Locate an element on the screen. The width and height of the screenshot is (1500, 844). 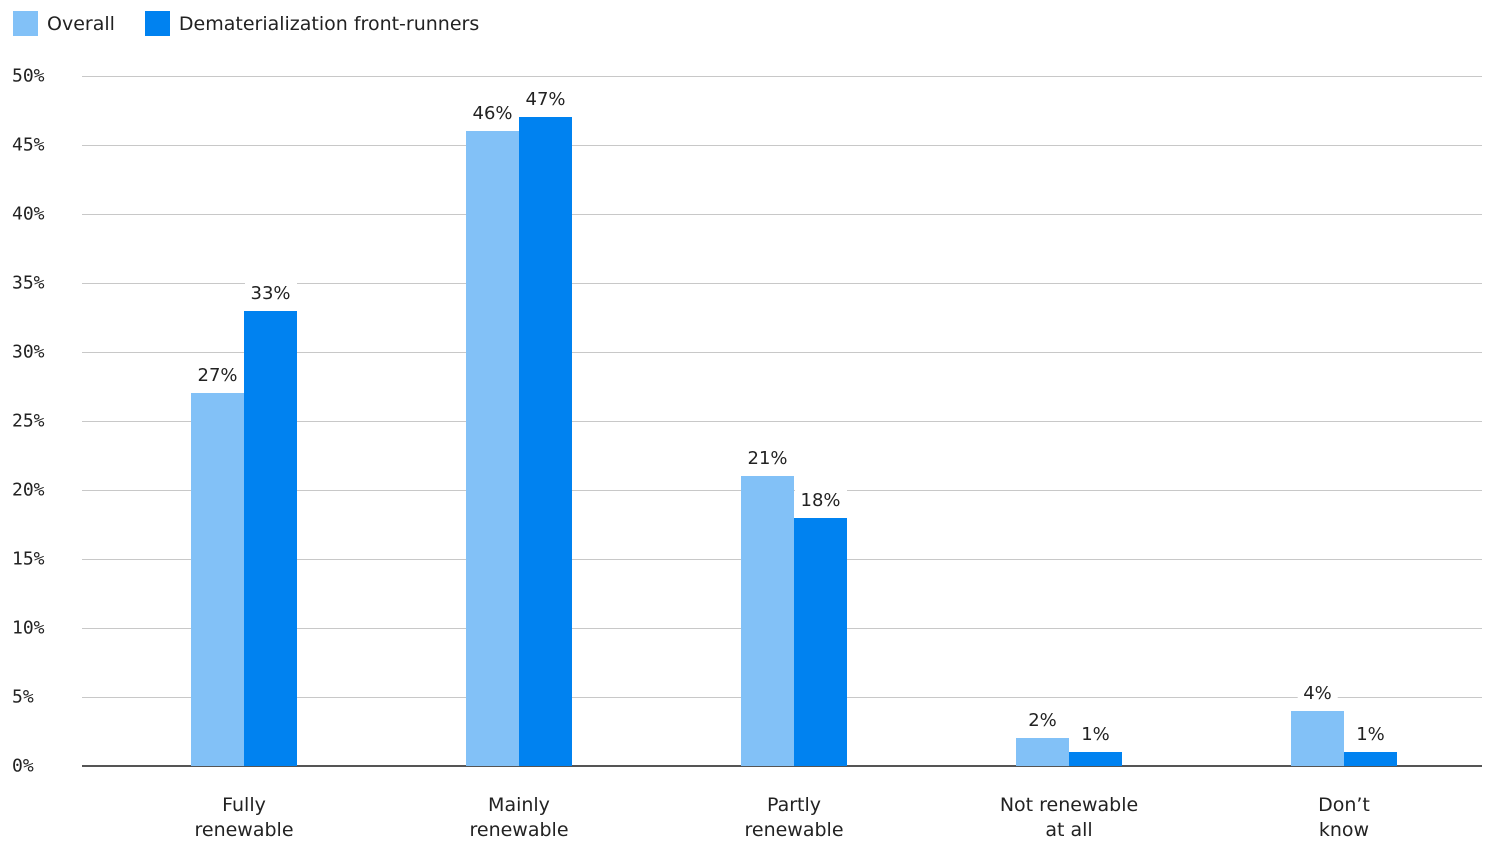
data-label-overall: 4% is located at coordinates (1317, 693).